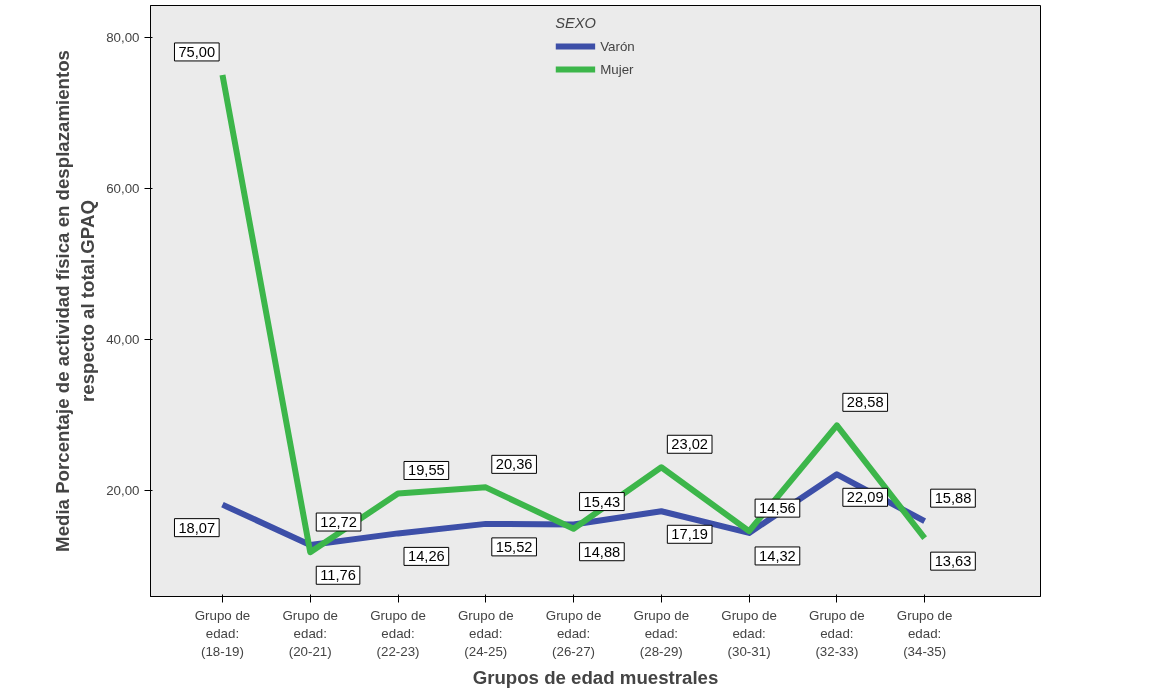 This screenshot has height=698, width=1153. I want to click on data-label: 14,32, so click(777, 555).